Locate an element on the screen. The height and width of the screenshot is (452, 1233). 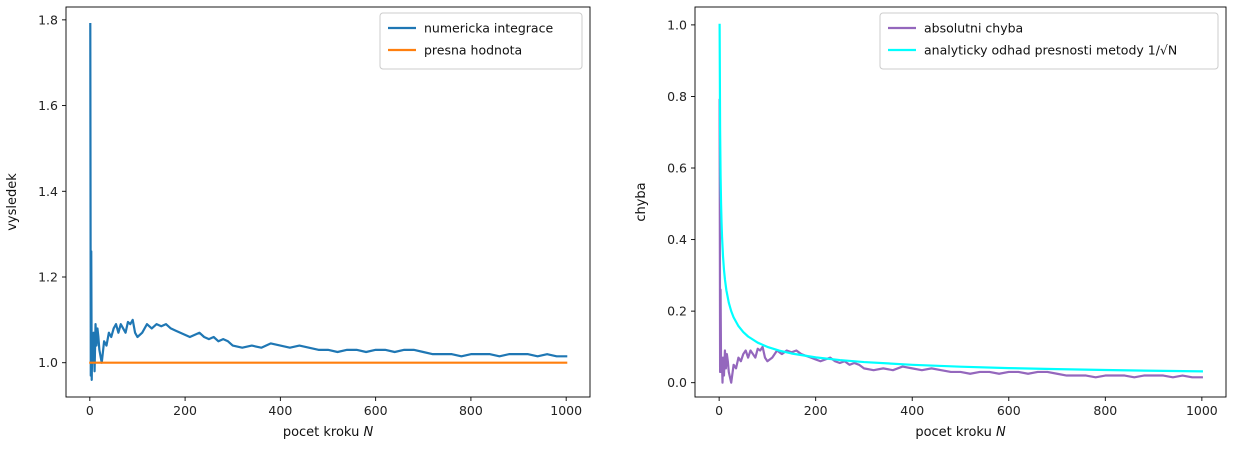
legend-label-1: presna hodnota is located at coordinates (473, 50).